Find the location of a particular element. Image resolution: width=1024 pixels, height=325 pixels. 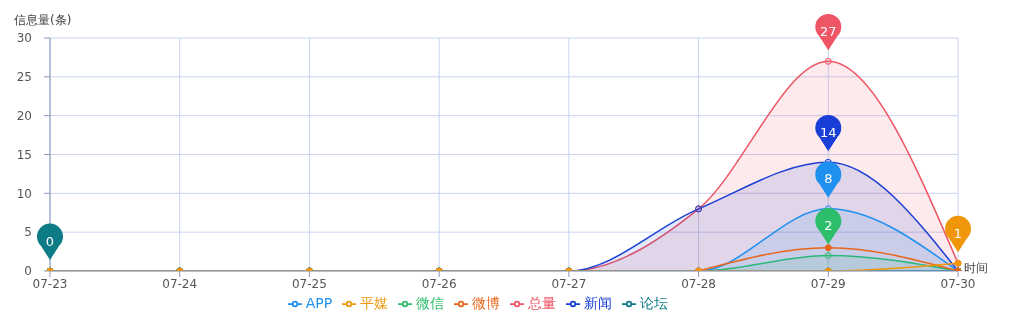

y-tick-label: 30 is located at coordinates (24, 38).